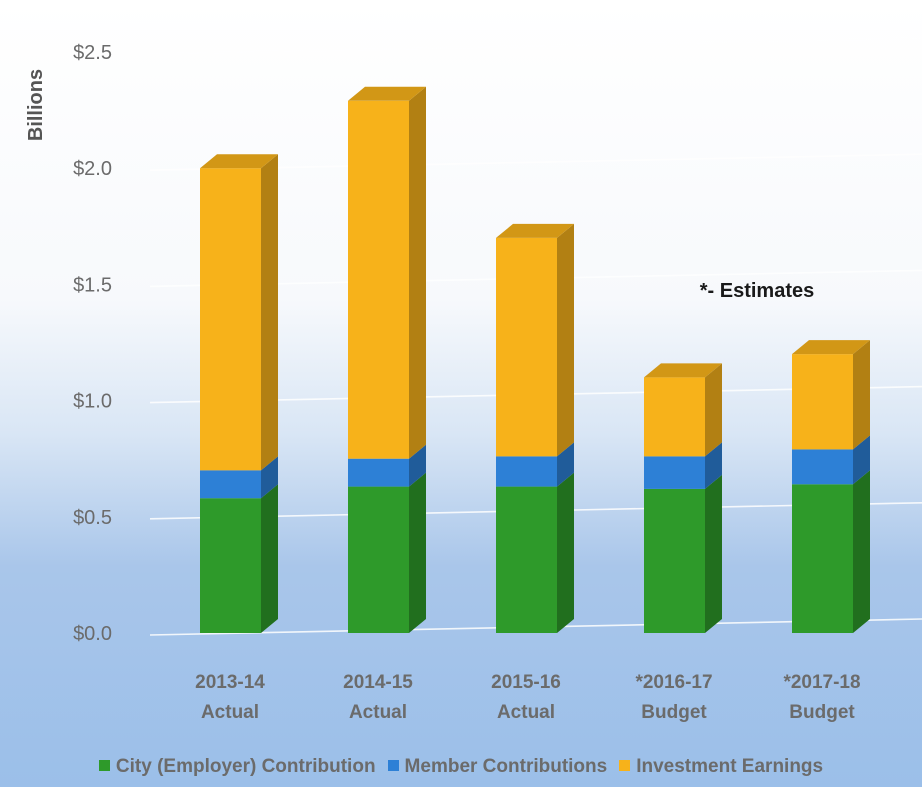 The image size is (922, 787). I want to click on x-category-label: 2013-14, so click(230, 682).